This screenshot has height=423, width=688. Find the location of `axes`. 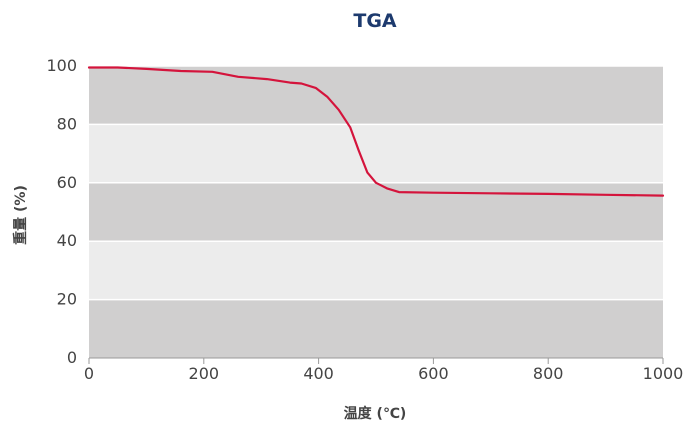

axes is located at coordinates (376, 360).